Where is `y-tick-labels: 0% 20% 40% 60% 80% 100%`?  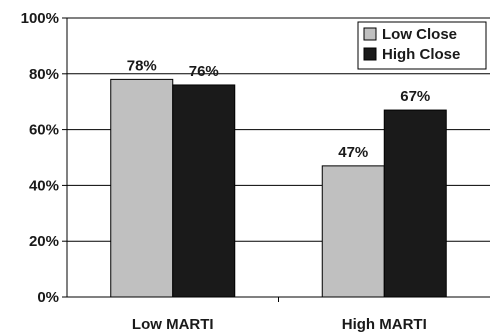 y-tick-labels: 0% 20% 40% 60% 80% 100% is located at coordinates (40, 158).